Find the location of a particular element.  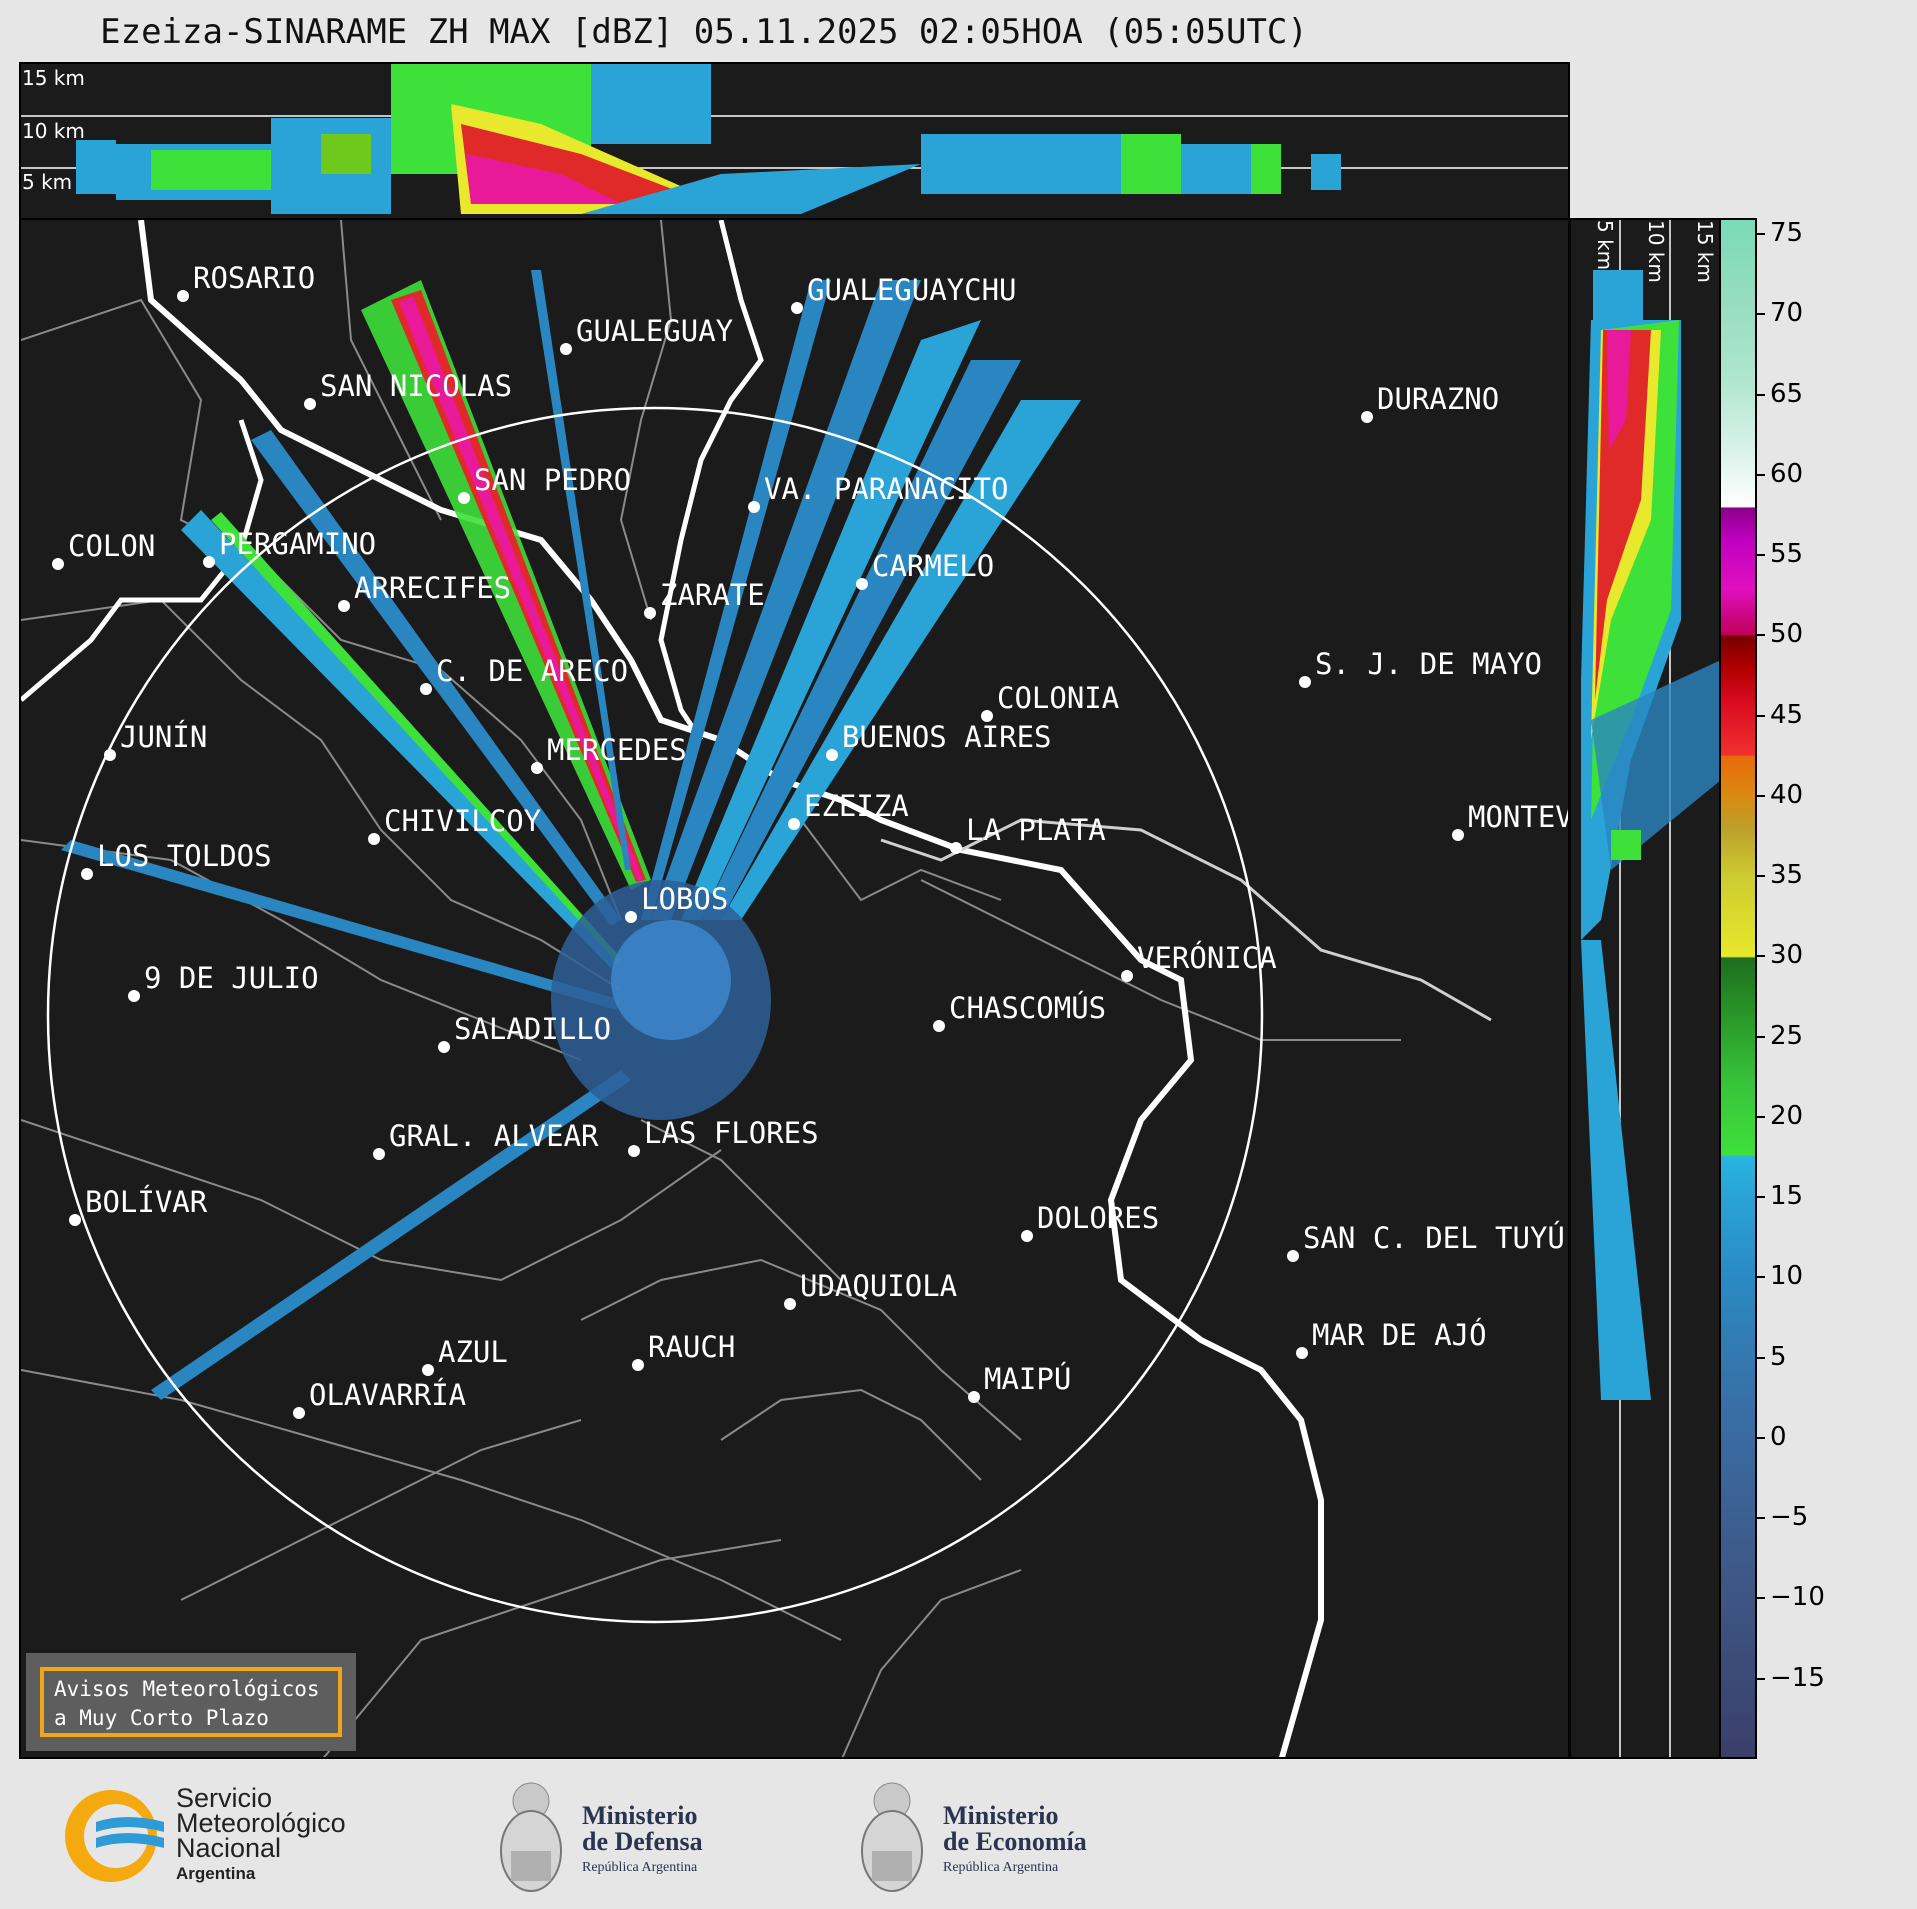

city-label: LOBOS is located at coordinates (684, 899).